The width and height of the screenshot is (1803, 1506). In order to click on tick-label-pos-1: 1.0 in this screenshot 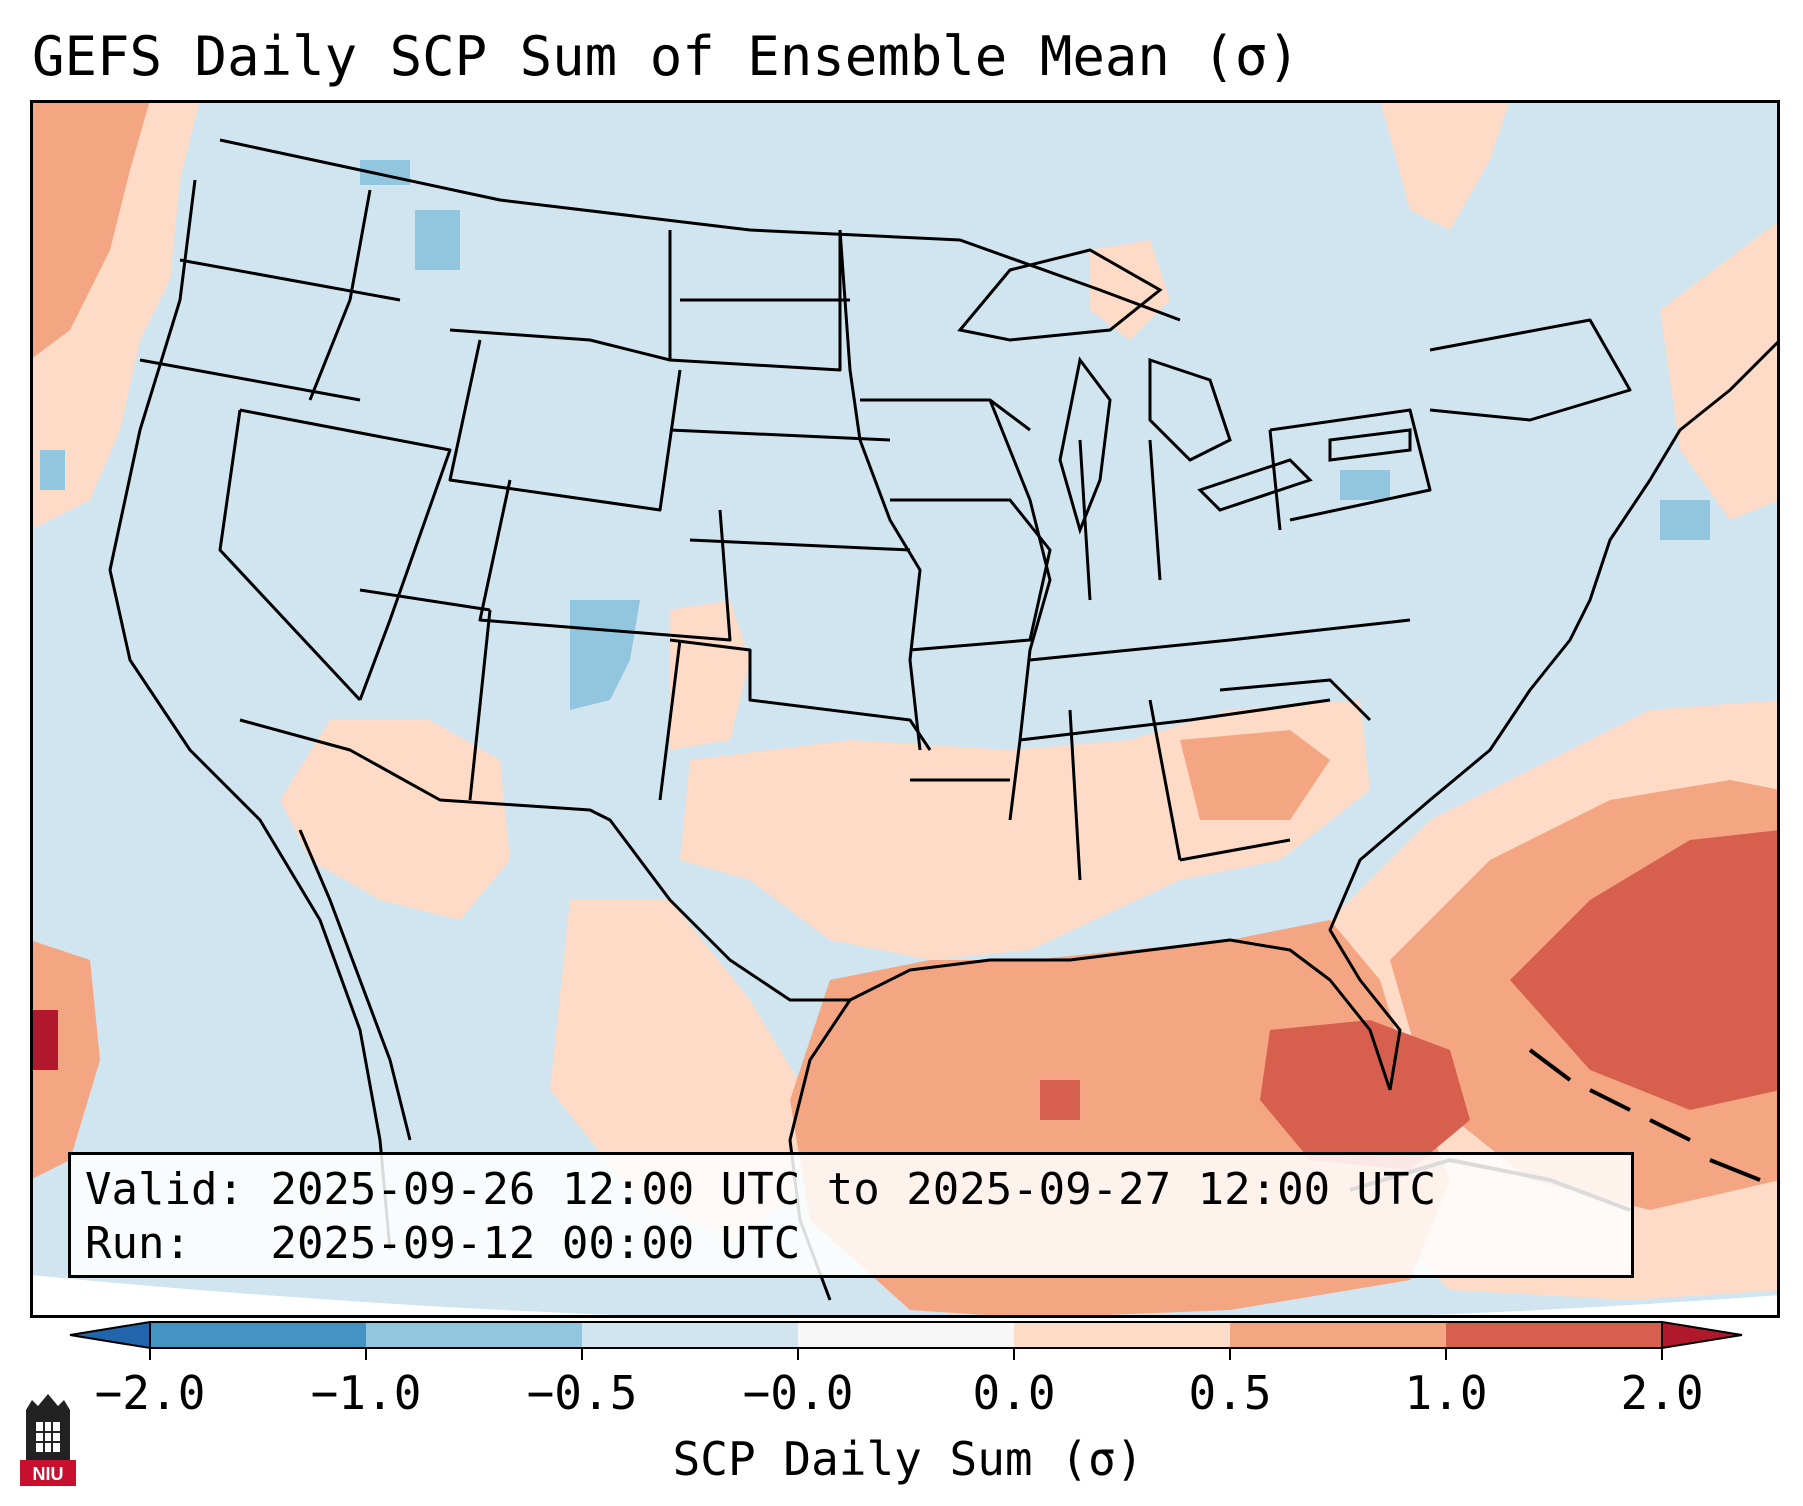, I will do `click(1446, 1393)`.